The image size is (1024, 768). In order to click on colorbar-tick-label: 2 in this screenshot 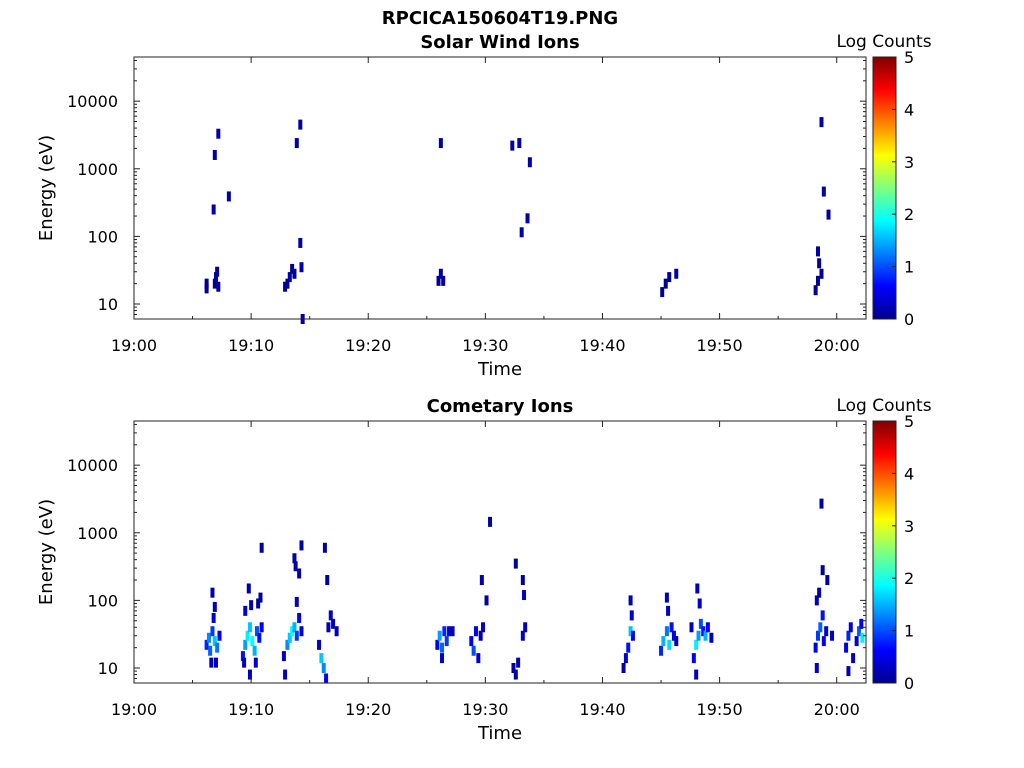, I will do `click(909, 214)`.